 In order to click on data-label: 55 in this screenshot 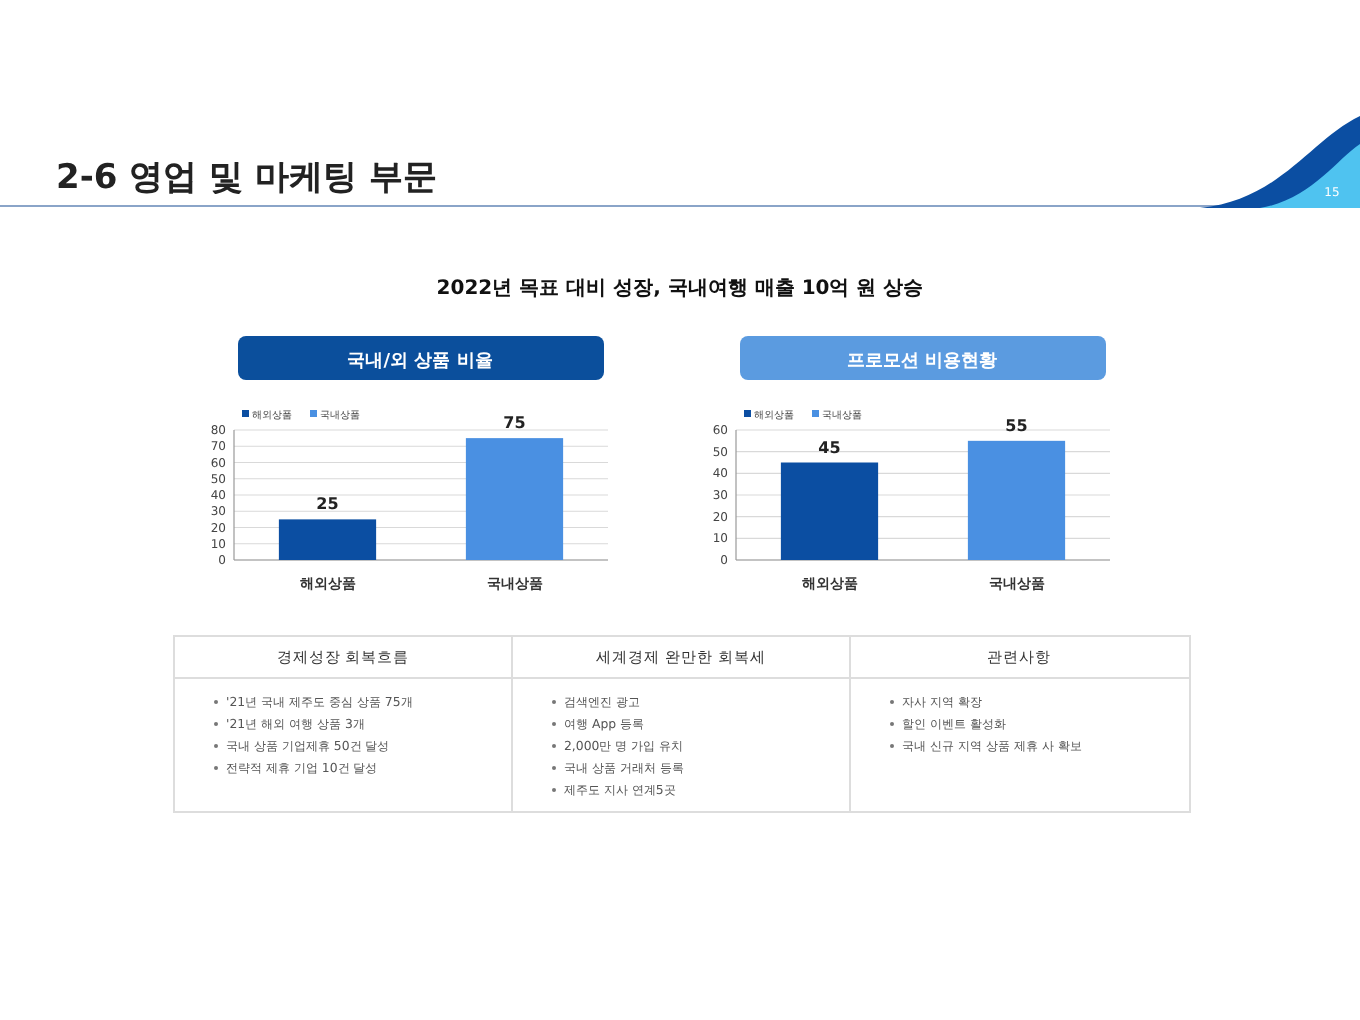, I will do `click(1017, 425)`.